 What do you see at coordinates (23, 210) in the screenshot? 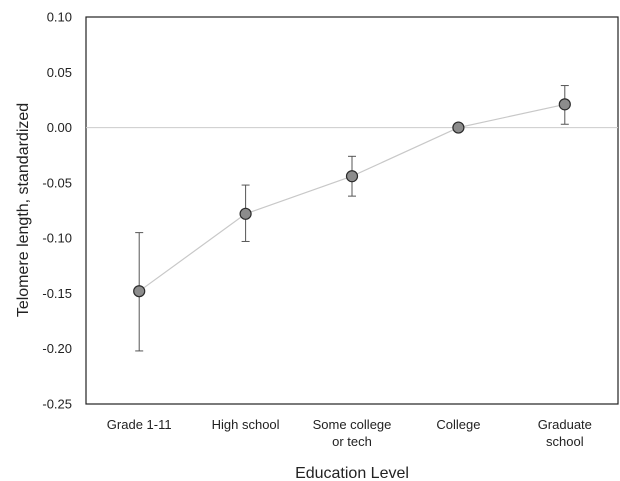
I see `y-axis-title: Telomere length, standardized` at bounding box center [23, 210].